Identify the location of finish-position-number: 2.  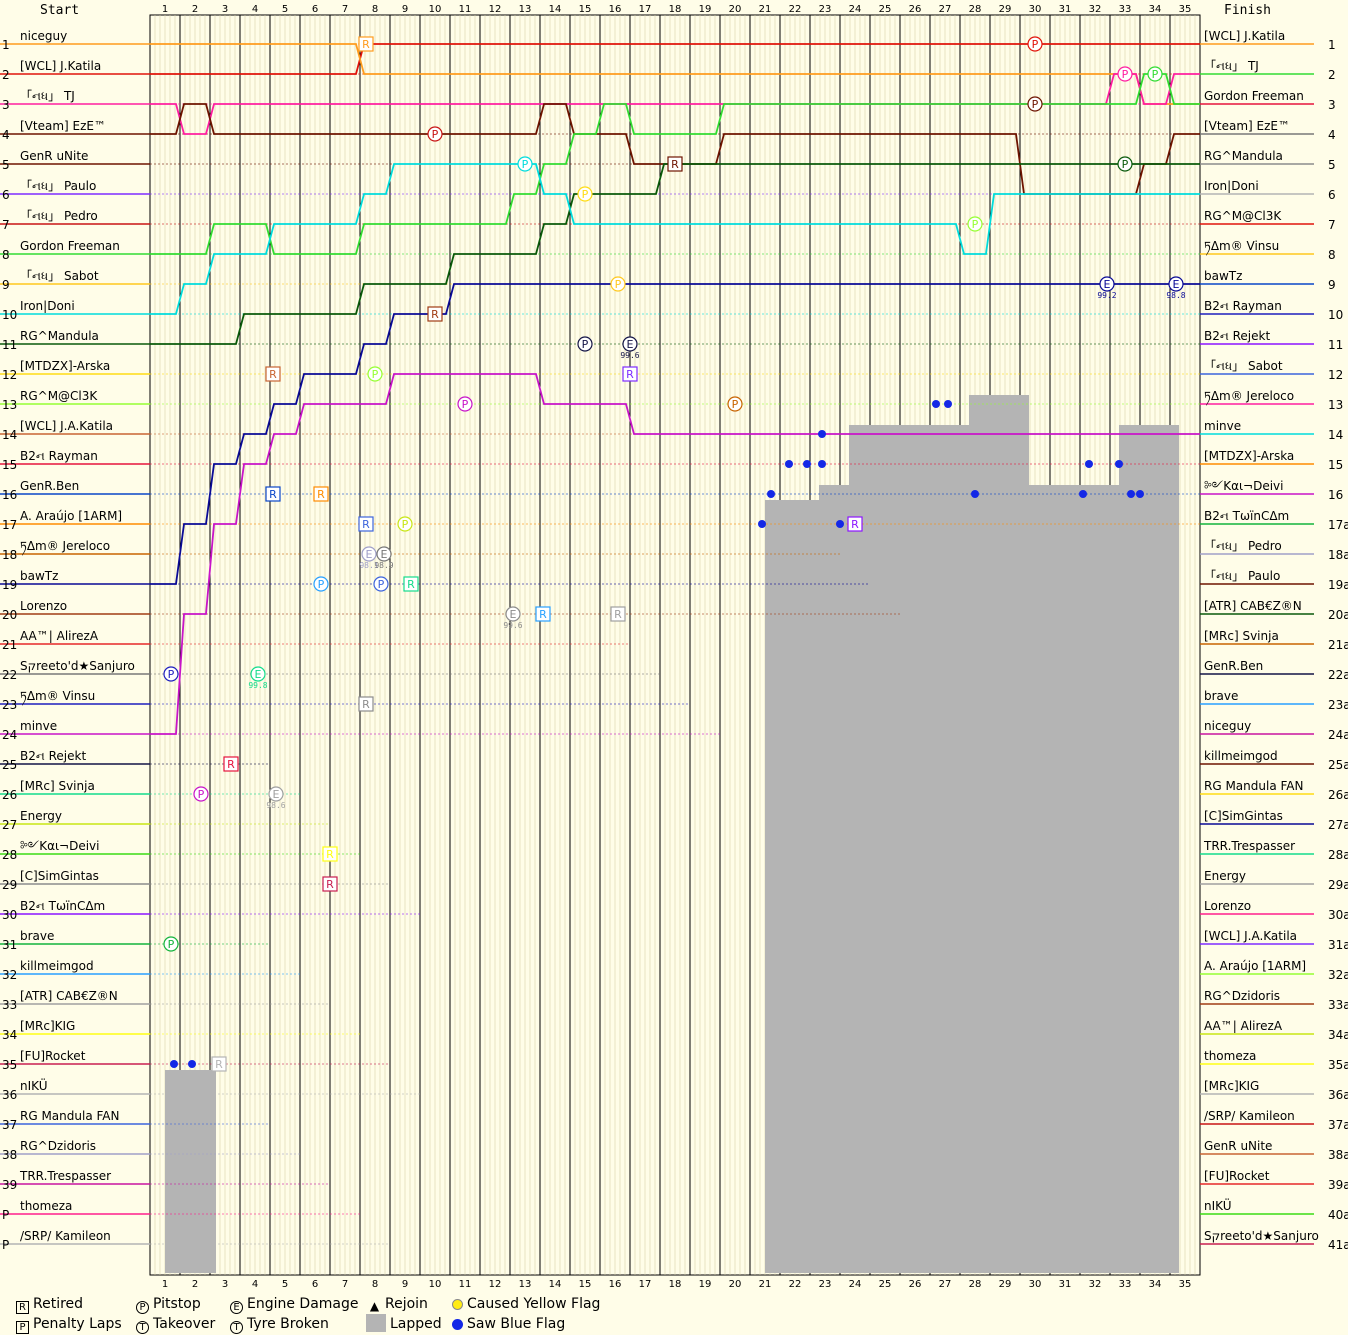
(1332, 75).